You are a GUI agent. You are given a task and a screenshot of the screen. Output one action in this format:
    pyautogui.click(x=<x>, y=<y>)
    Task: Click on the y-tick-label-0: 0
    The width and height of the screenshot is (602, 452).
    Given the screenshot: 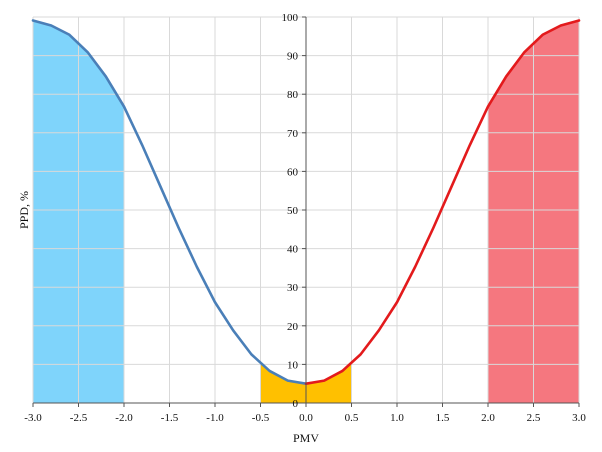 What is the action you would take?
    pyautogui.click(x=296, y=404)
    